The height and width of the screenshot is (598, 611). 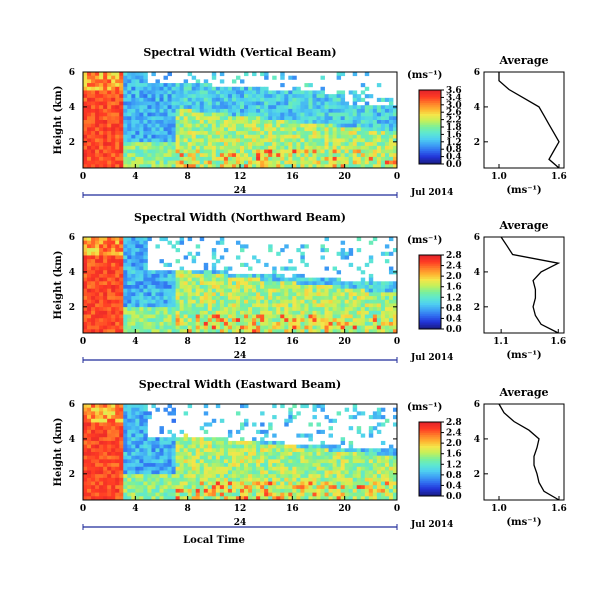 I want to click on x-tick-label: 12, so click(x=240, y=342).